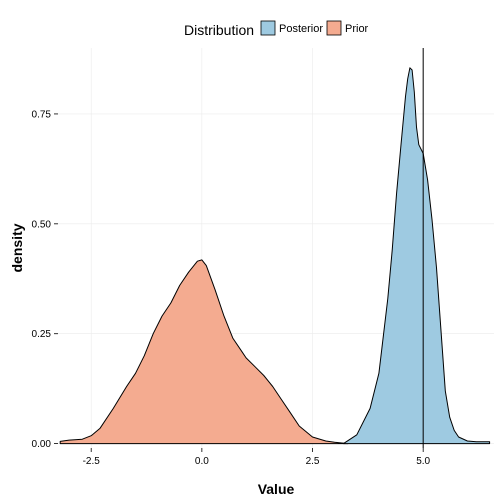 The height and width of the screenshot is (504, 504). Describe the element at coordinates (276, 489) in the screenshot. I see `x-axis-title: Value` at that location.